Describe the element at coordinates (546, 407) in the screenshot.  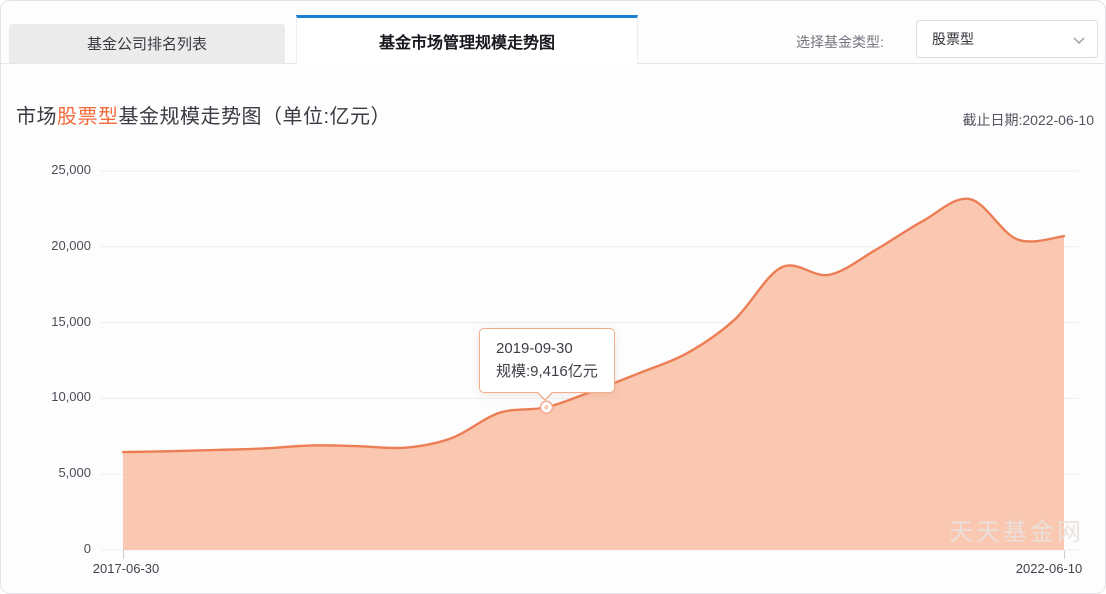
I see `marker-dot-center` at that location.